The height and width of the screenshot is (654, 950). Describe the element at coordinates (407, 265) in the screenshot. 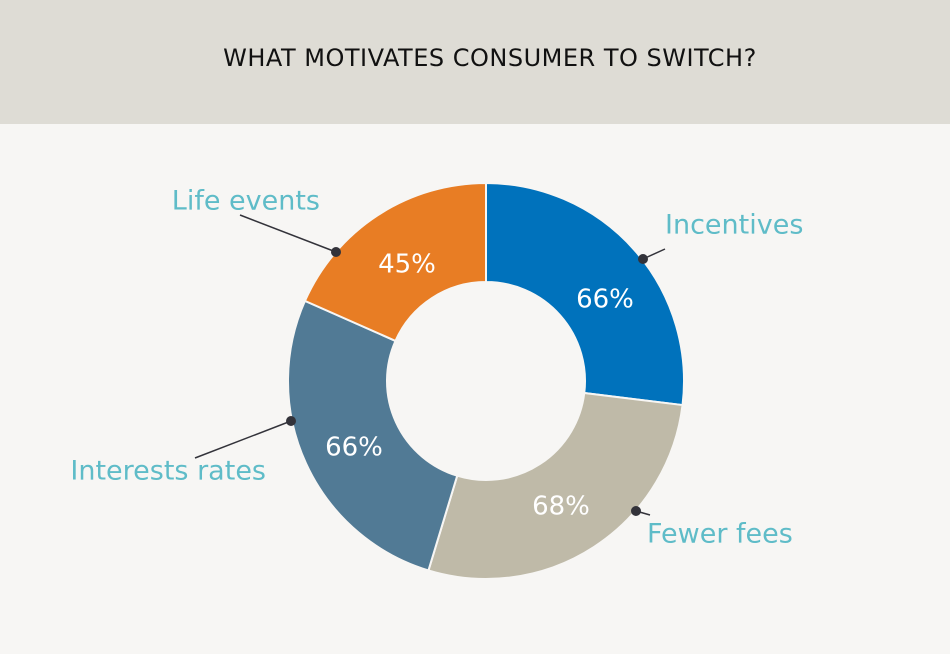

I see `slice-value-label: 45%` at that location.